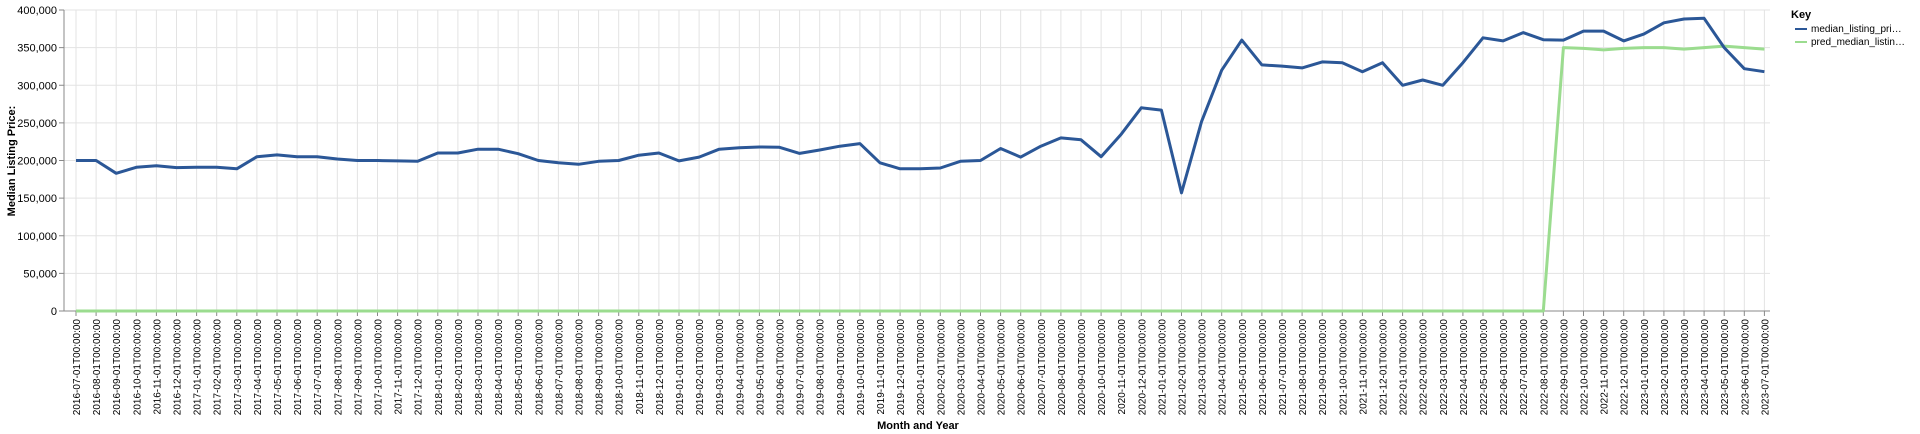 This screenshot has height=434, width=1920. What do you see at coordinates (218, 367) in the screenshot?
I see `x-tick-label: 2017-02-01T00:00:00` at bounding box center [218, 367].